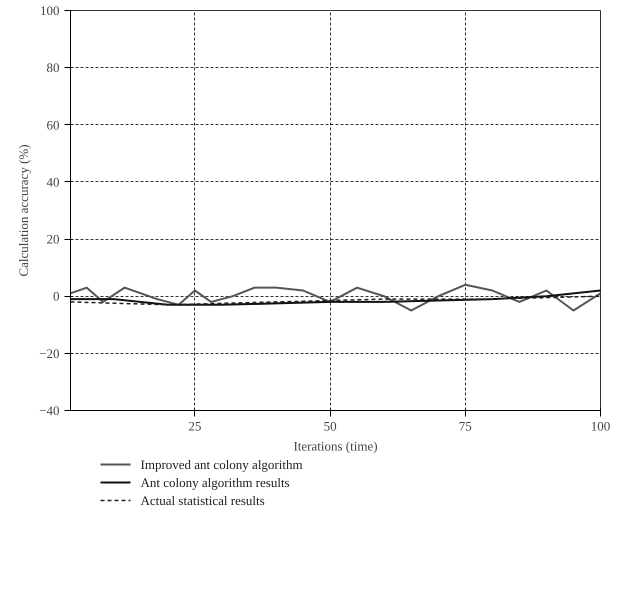 This screenshot has height=600, width=636. I want to click on y-tick-label: −20, so click(49, 353).